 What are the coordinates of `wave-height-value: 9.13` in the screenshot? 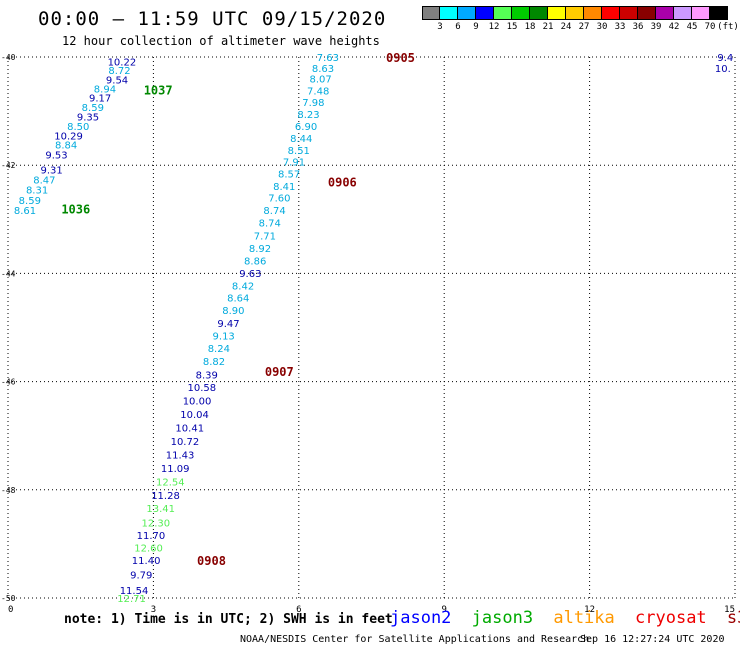 It's located at (224, 337).